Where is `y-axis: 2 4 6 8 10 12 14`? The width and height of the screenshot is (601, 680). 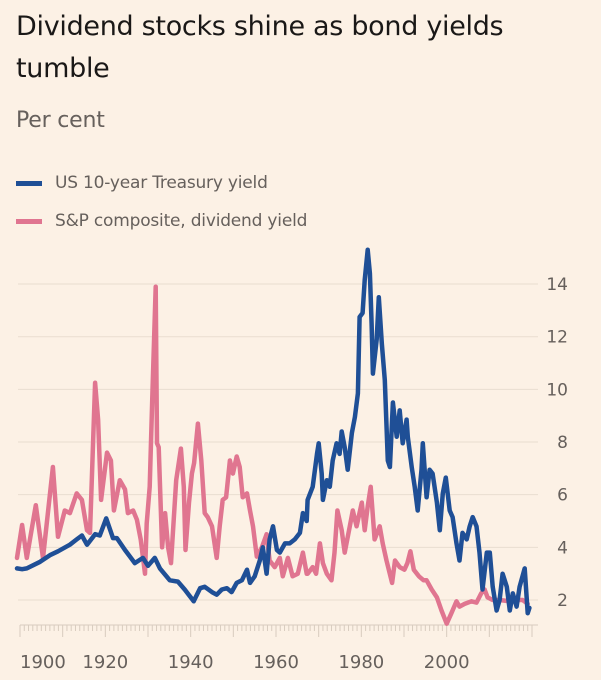
y-axis: 2 4 6 8 10 12 14 is located at coordinates (557, 443).